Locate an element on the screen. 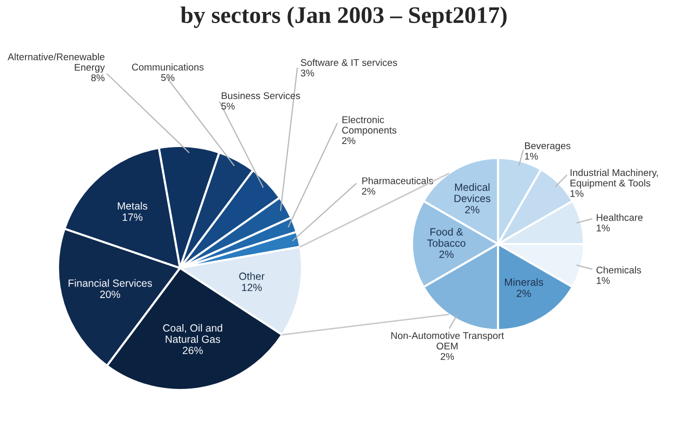  slice-label: Business Services is located at coordinates (261, 96).